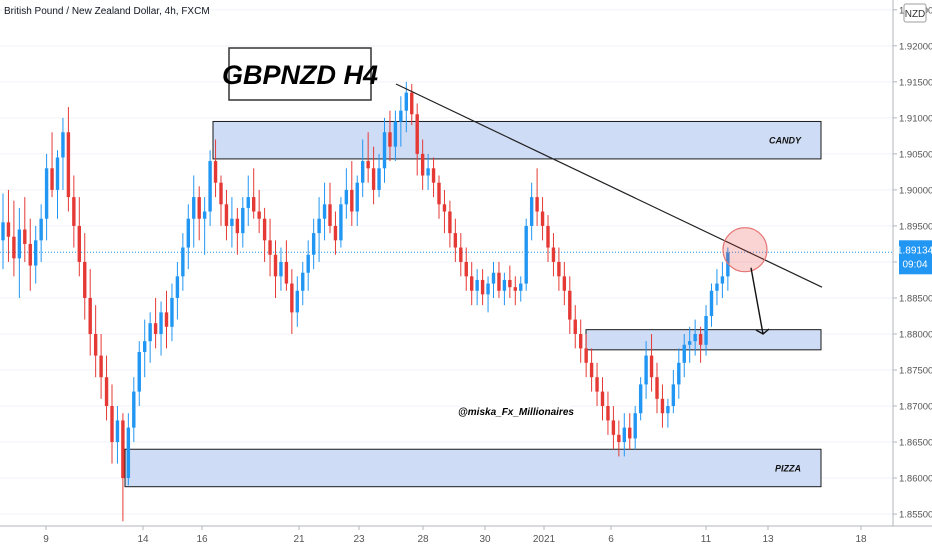 The width and height of the screenshot is (932, 555). Describe the element at coordinates (915, 479) in the screenshot. I see `y-tick-label: 1.86000` at that location.